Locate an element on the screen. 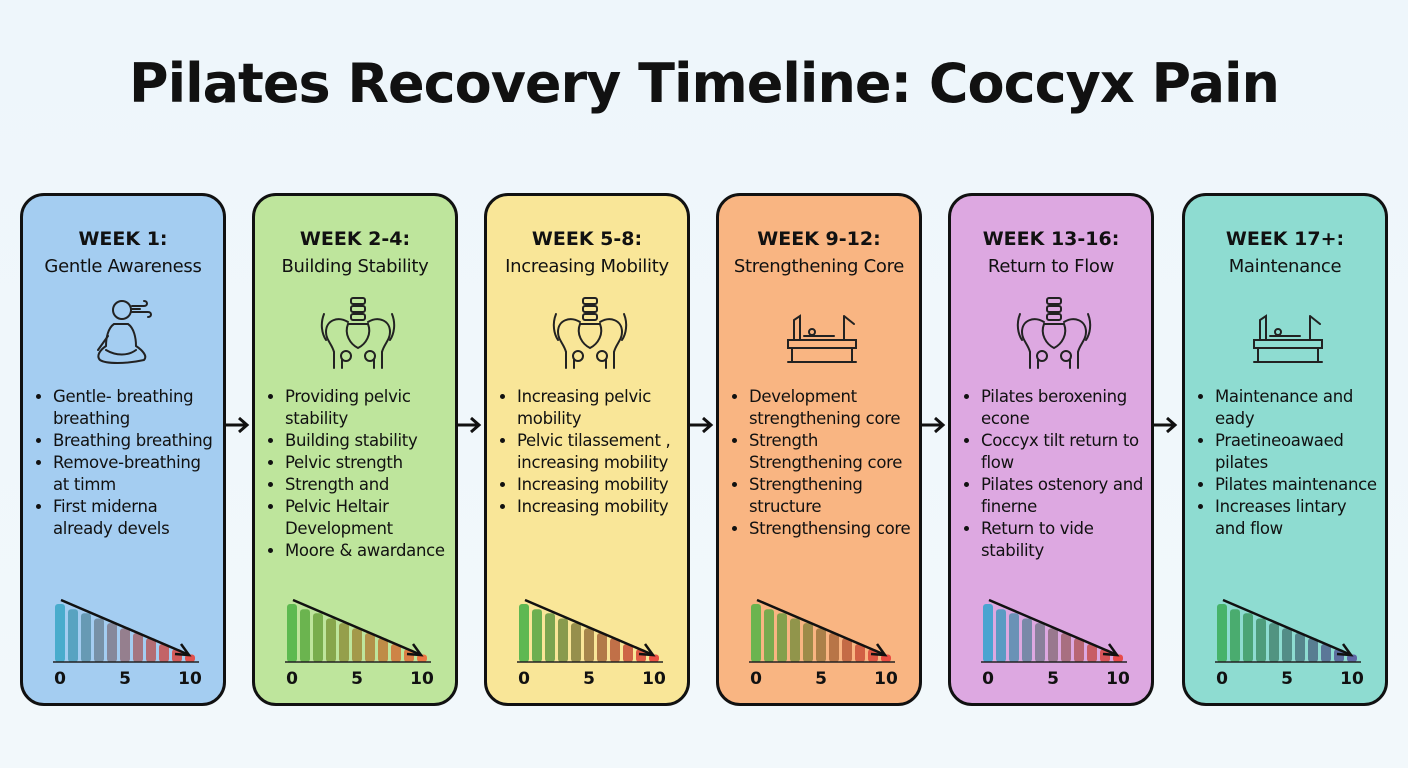  list-item: Pilates maintenance is located at coordinates (1298, 485).